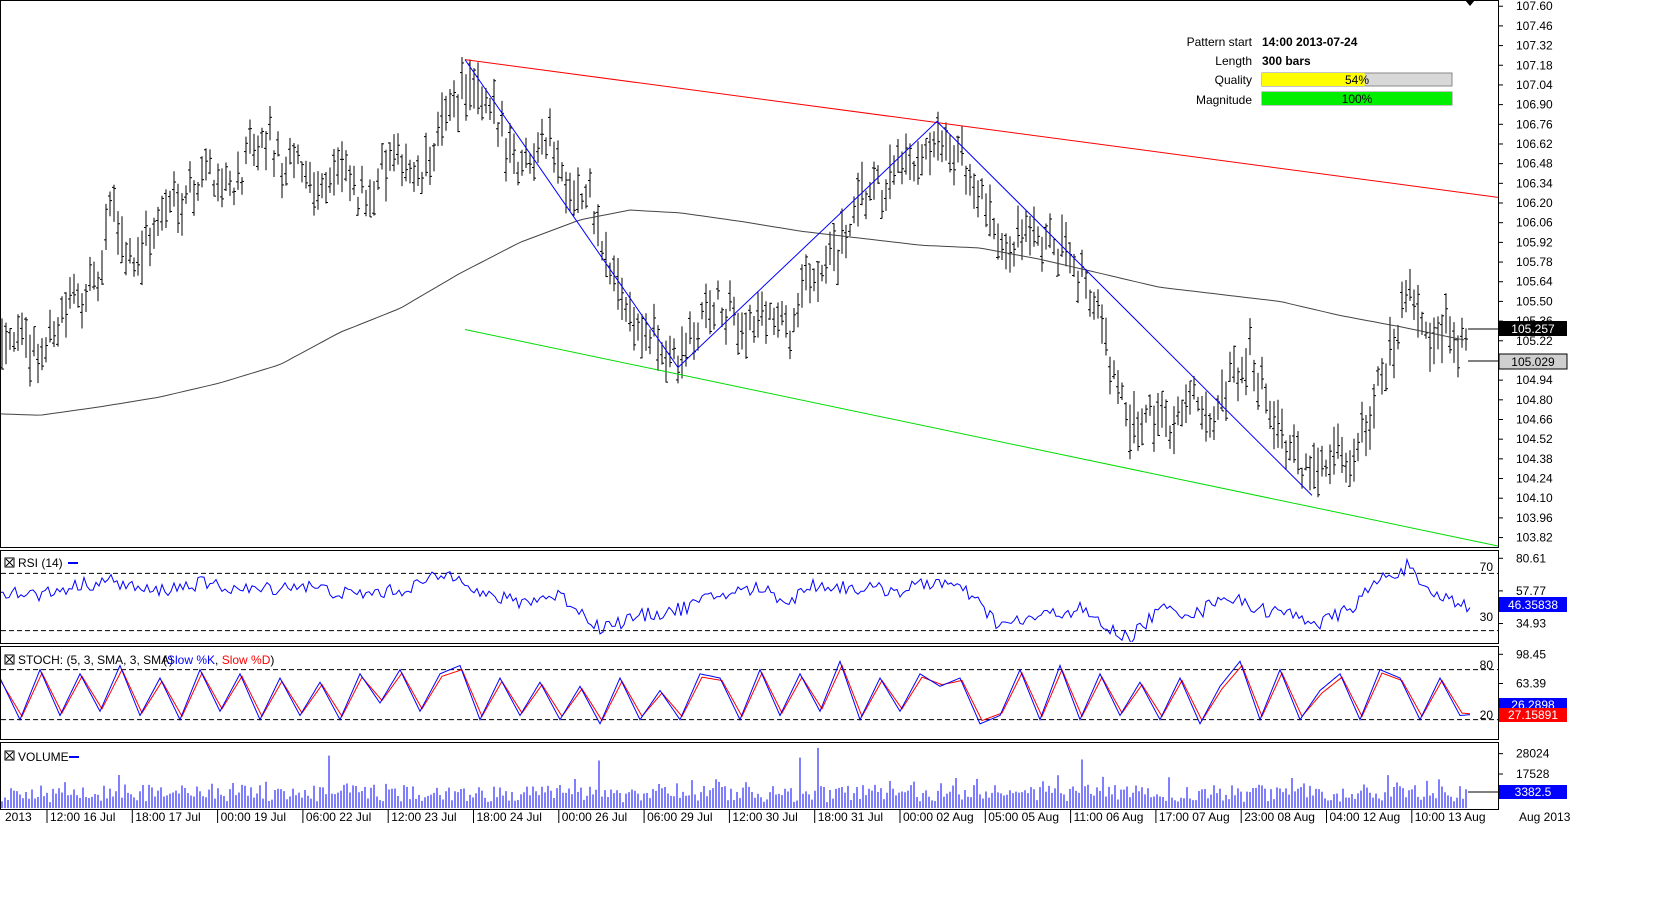  What do you see at coordinates (1522, 669) in the screenshot?
I see `stoch-axis: 98.45 63.39` at bounding box center [1522, 669].